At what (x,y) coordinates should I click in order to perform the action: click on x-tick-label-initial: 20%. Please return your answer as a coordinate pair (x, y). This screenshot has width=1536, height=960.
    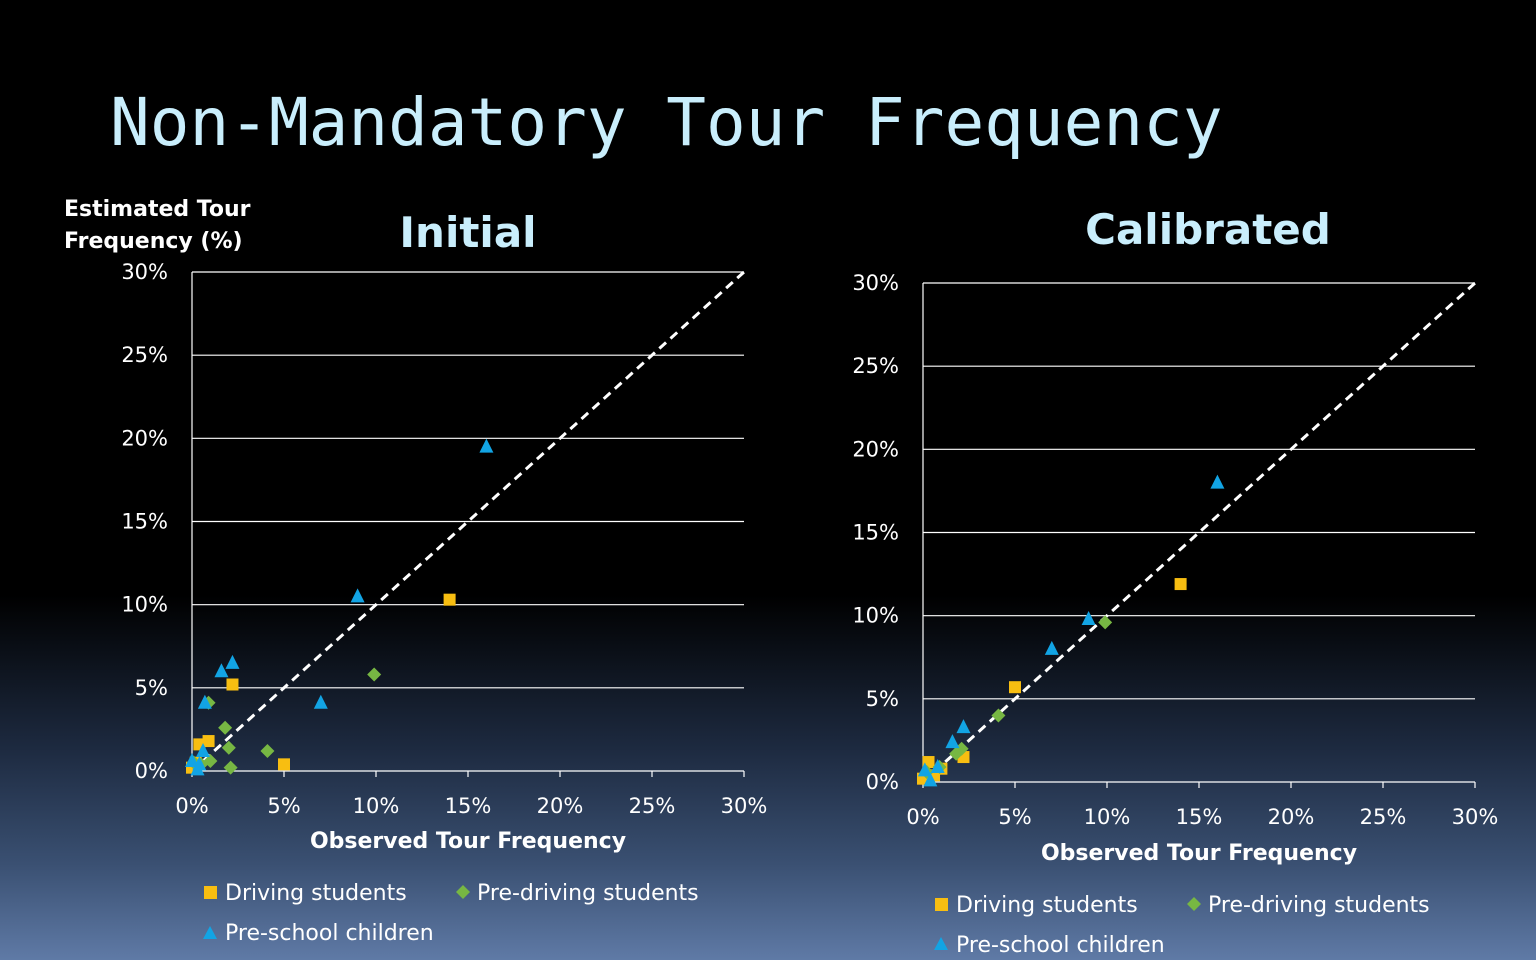
    Looking at the image, I should click on (560, 806).